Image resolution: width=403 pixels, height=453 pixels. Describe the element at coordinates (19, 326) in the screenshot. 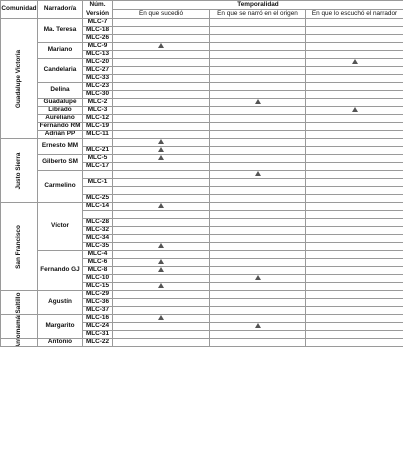

I see `community-cell: Lomamán` at that location.